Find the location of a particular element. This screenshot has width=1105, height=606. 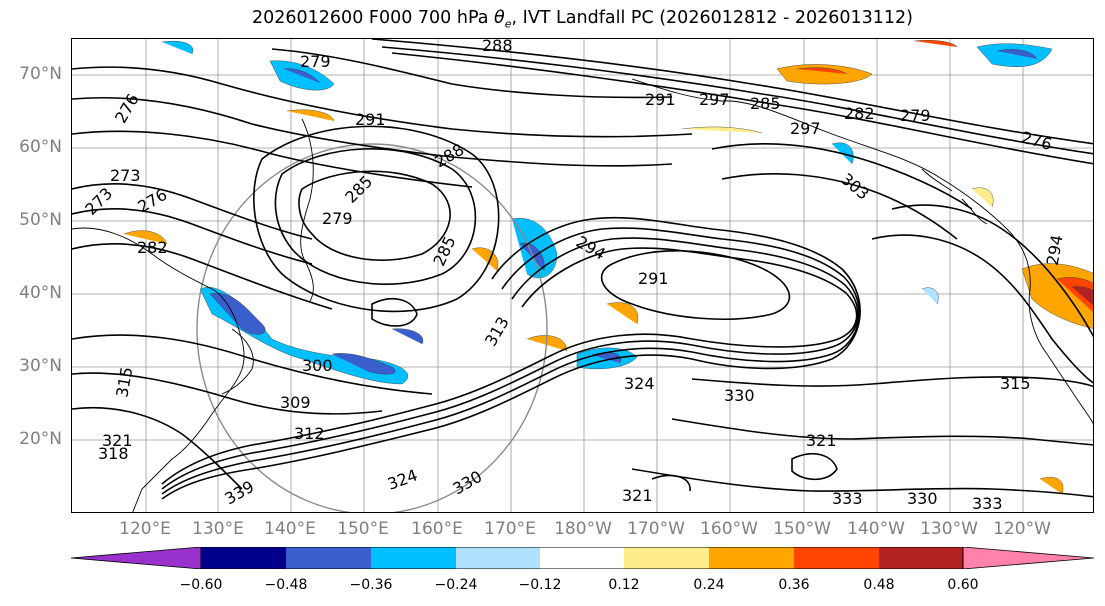

lat-label-60n: 60°N is located at coordinates (40, 147).